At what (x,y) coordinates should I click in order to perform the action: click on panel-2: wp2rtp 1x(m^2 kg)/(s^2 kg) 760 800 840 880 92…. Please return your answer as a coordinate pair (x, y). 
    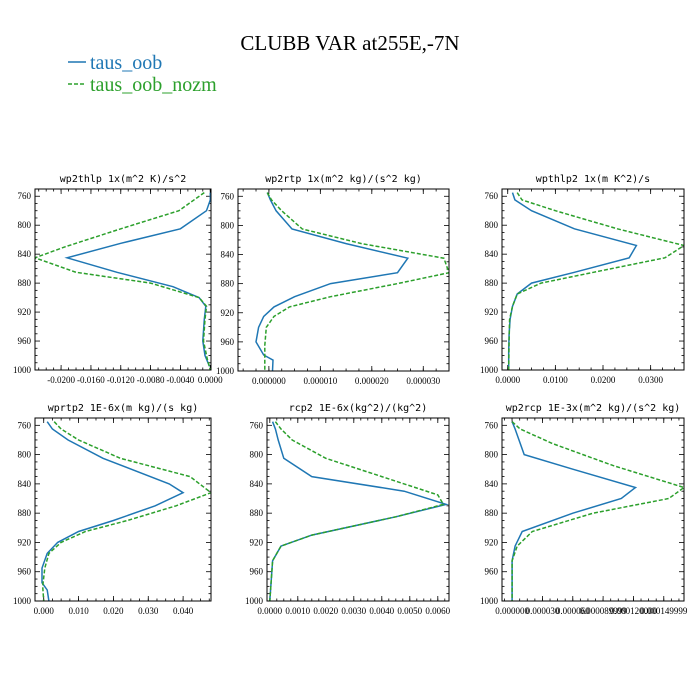
    Looking at the image, I should click on (333, 280).